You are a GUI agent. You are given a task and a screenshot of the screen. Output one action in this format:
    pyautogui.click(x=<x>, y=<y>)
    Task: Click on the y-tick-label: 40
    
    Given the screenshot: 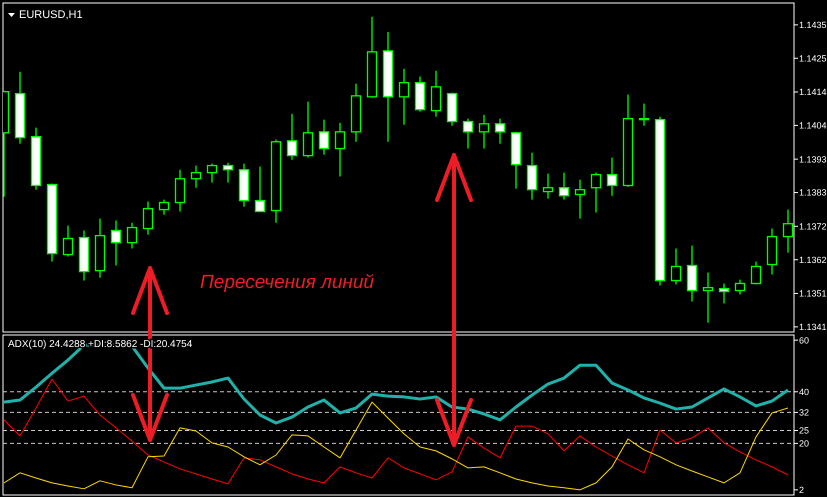 What is the action you would take?
    pyautogui.click(x=804, y=391)
    